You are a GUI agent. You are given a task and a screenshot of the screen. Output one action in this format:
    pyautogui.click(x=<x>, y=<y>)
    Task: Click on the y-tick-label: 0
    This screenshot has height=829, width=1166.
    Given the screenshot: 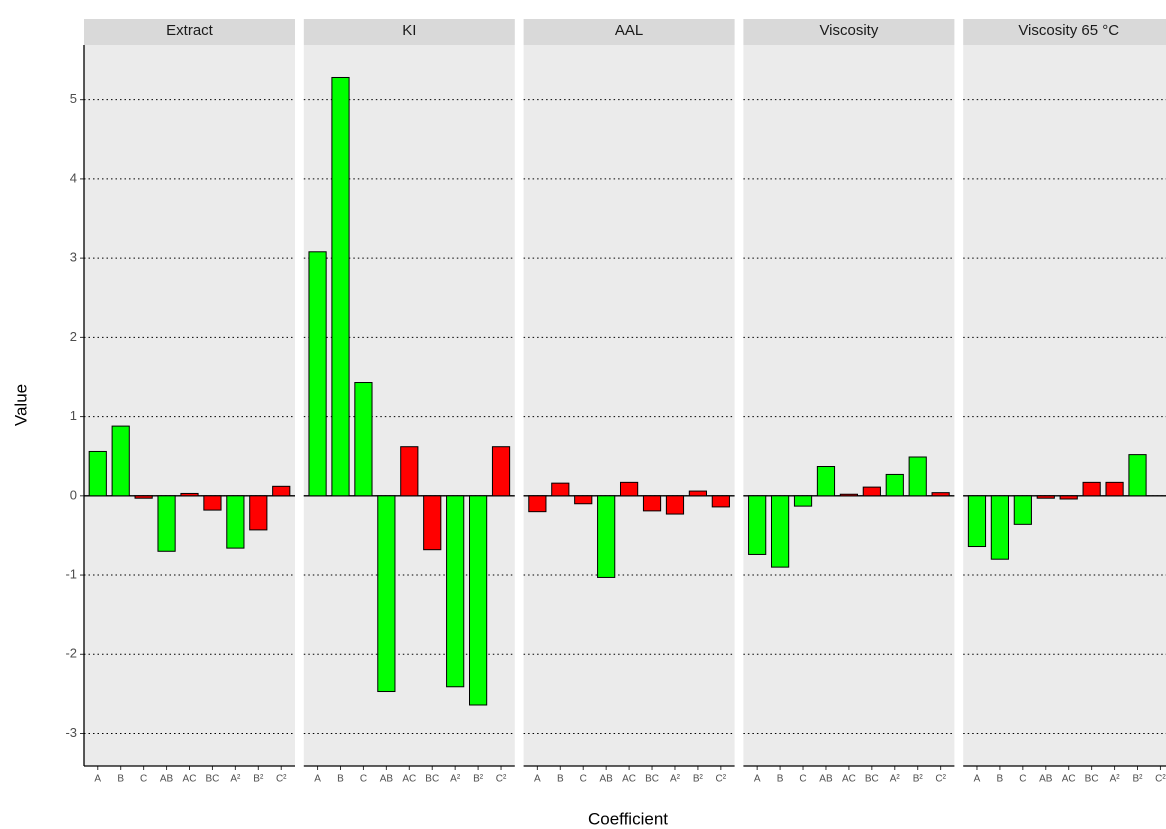 What is the action you would take?
    pyautogui.click(x=73, y=494)
    